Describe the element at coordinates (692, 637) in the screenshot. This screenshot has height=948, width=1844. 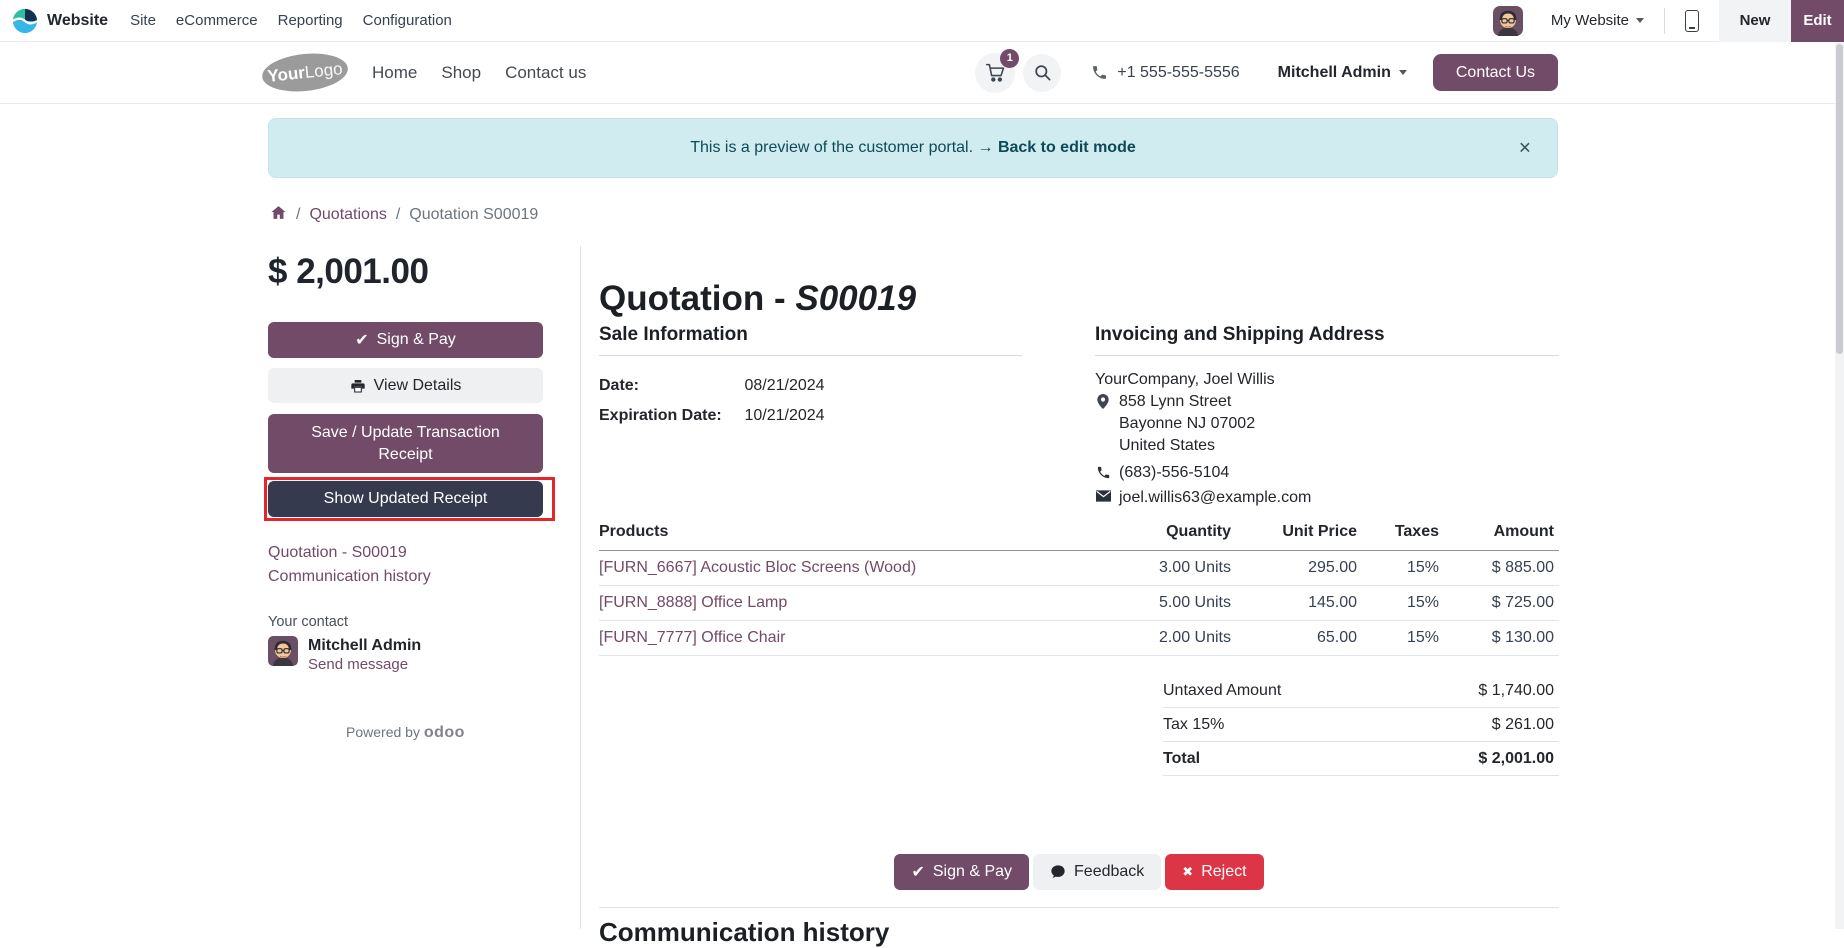
I see `product-link: [FURN_7777] Office Chair` at that location.